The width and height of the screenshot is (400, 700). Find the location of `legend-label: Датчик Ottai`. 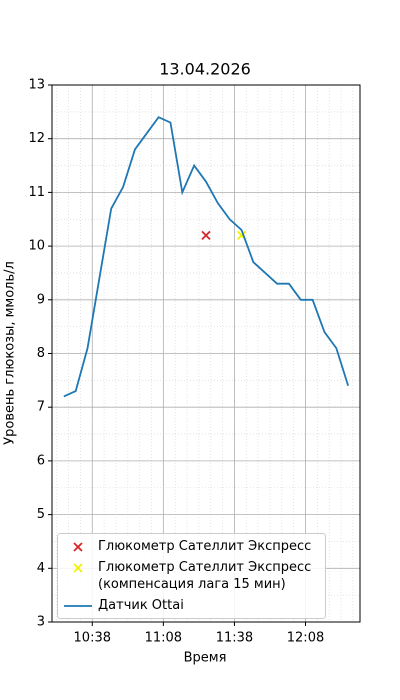

legend-label: Датчик Ottai is located at coordinates (141, 605).